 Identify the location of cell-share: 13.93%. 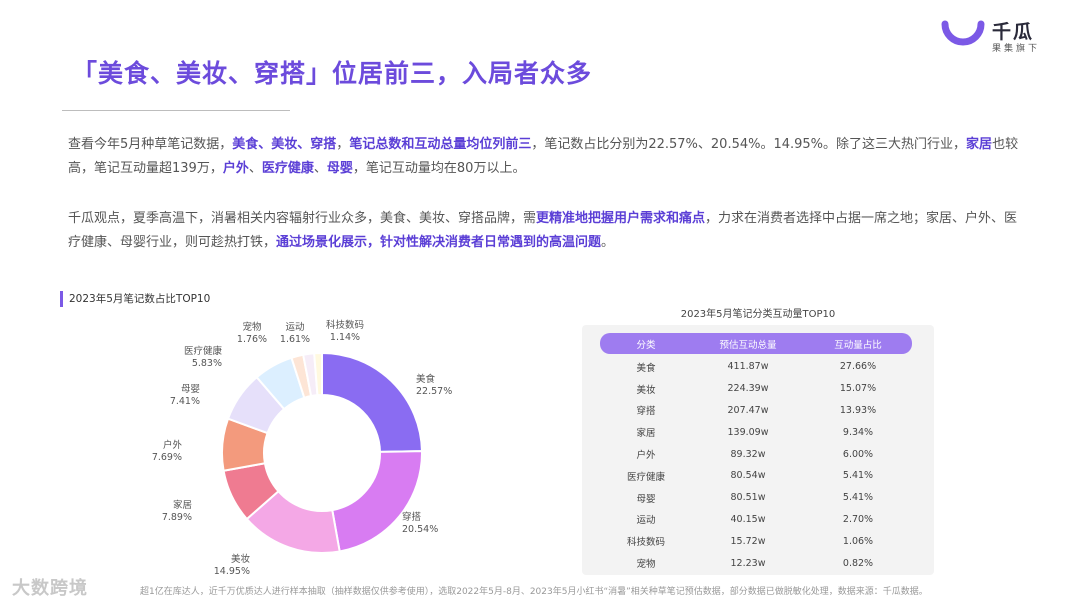
(858, 410).